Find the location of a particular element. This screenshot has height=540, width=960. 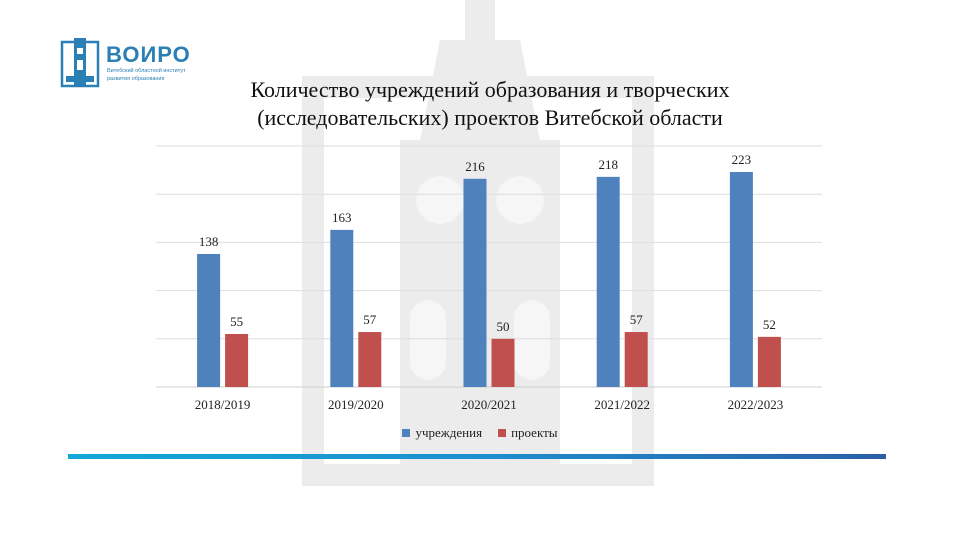

data-label: 138 is located at coordinates (209, 241).